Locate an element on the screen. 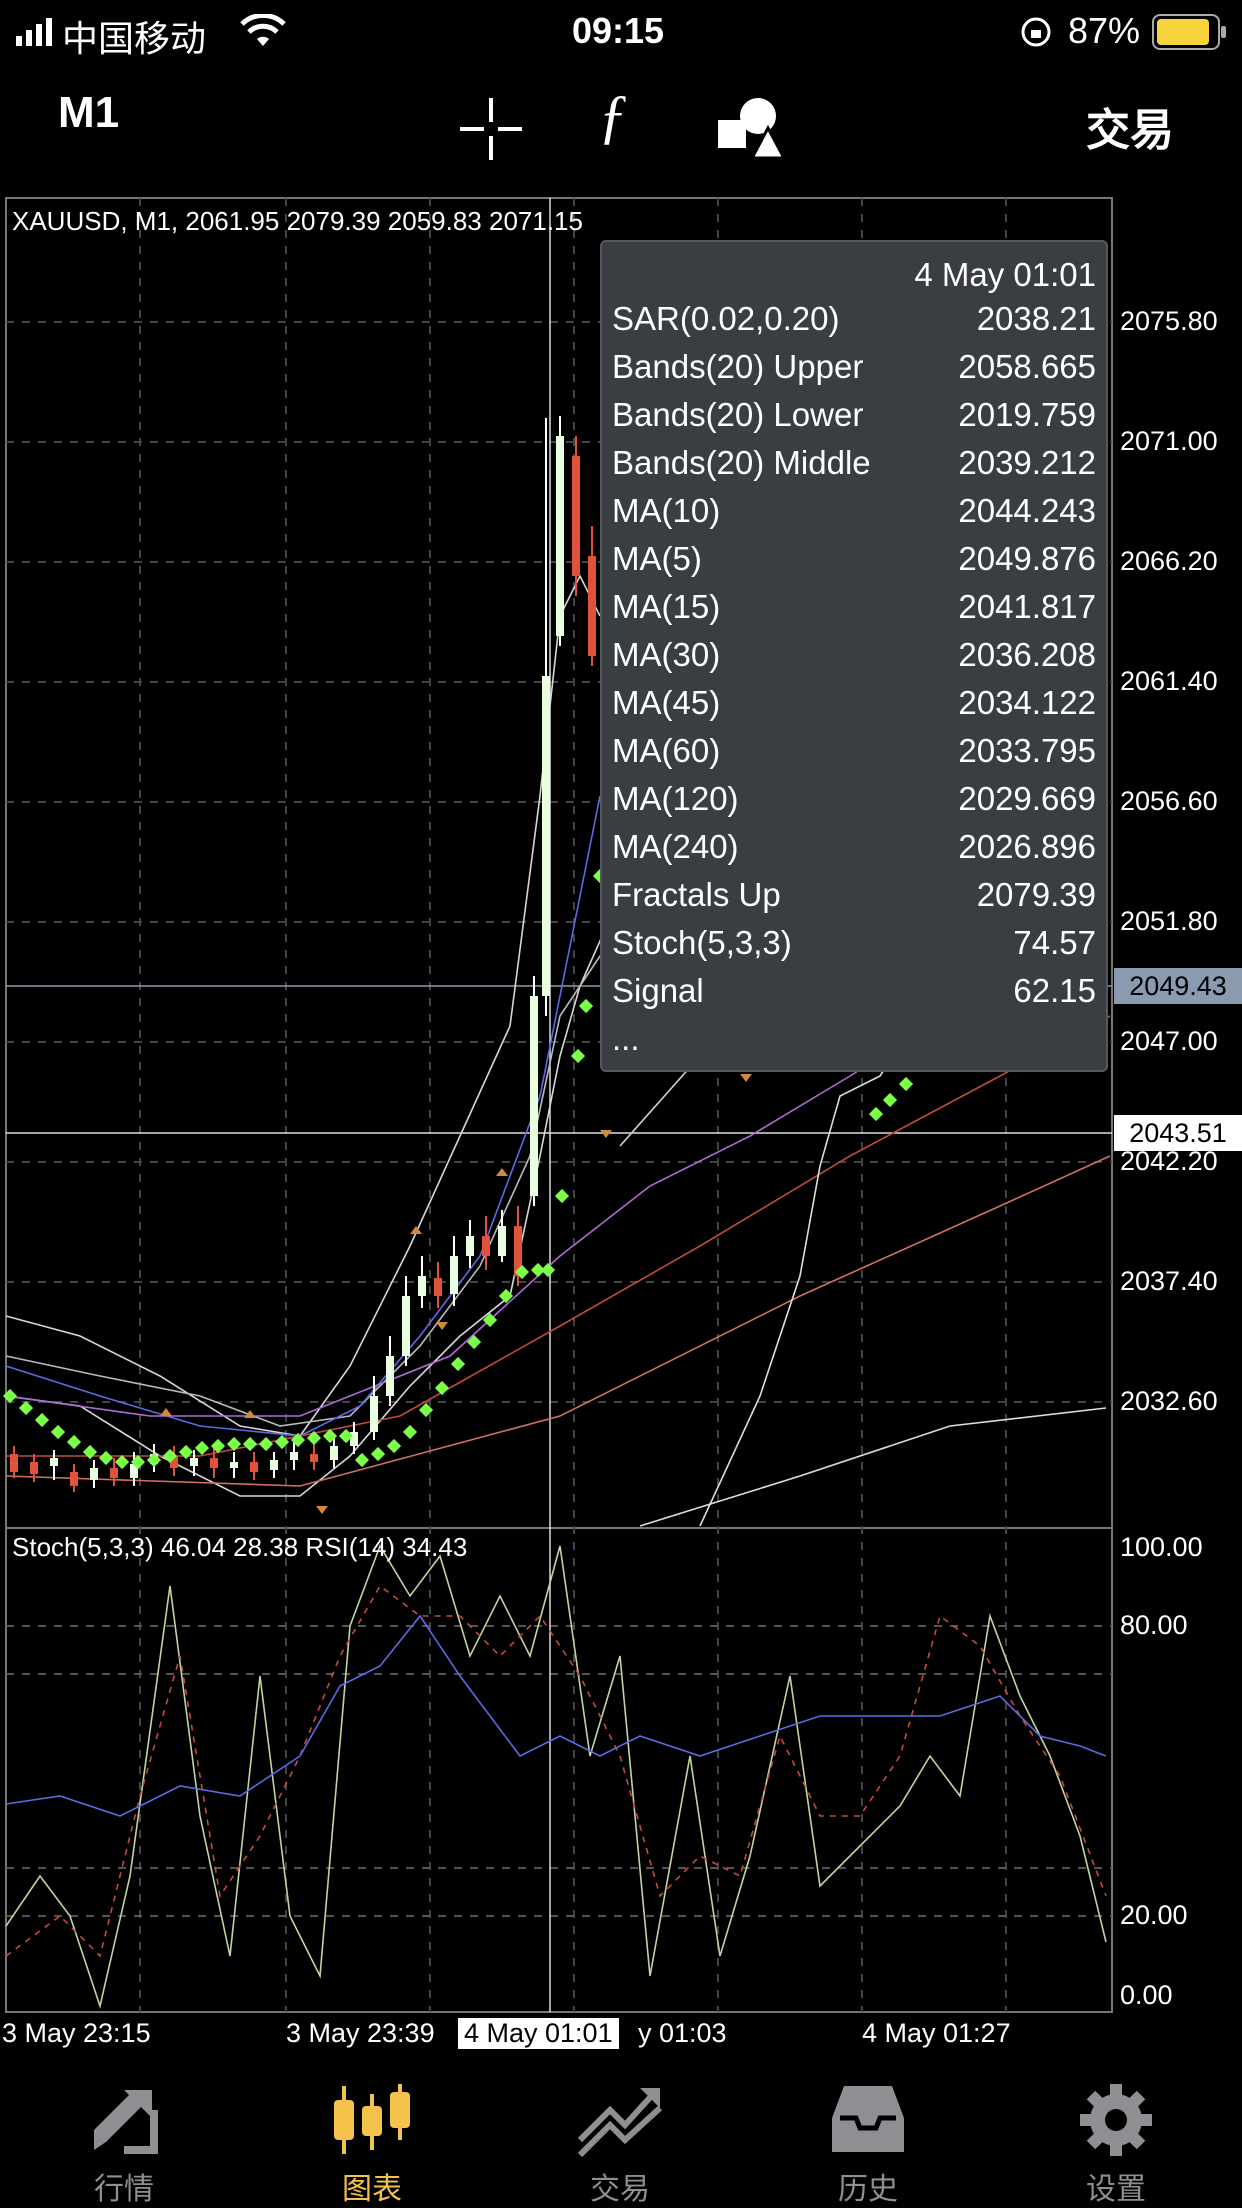 This screenshot has width=1242, height=2208. chart-toolbar: M1 ƒ 交易 is located at coordinates (621, 127).